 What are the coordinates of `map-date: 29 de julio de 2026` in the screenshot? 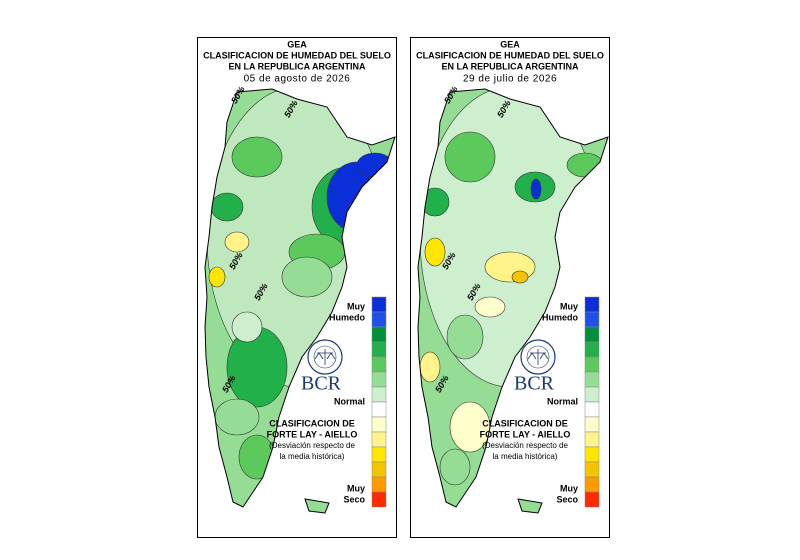 It's located at (510, 79).